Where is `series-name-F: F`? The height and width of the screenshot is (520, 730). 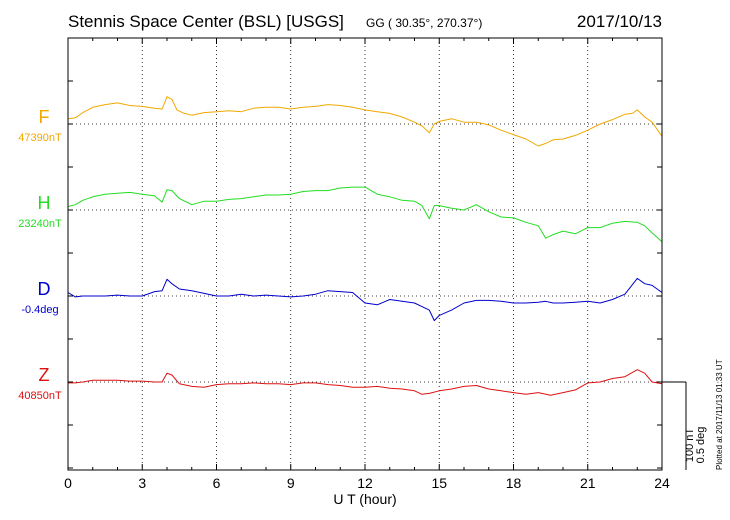
series-name-F: F is located at coordinates (44, 117).